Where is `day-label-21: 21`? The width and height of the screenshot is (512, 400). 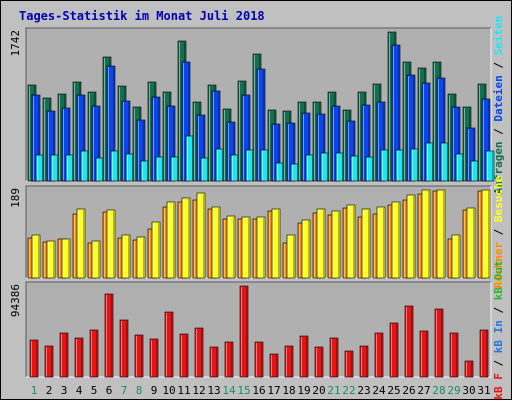
day-label-21: 21 is located at coordinates (333, 390).